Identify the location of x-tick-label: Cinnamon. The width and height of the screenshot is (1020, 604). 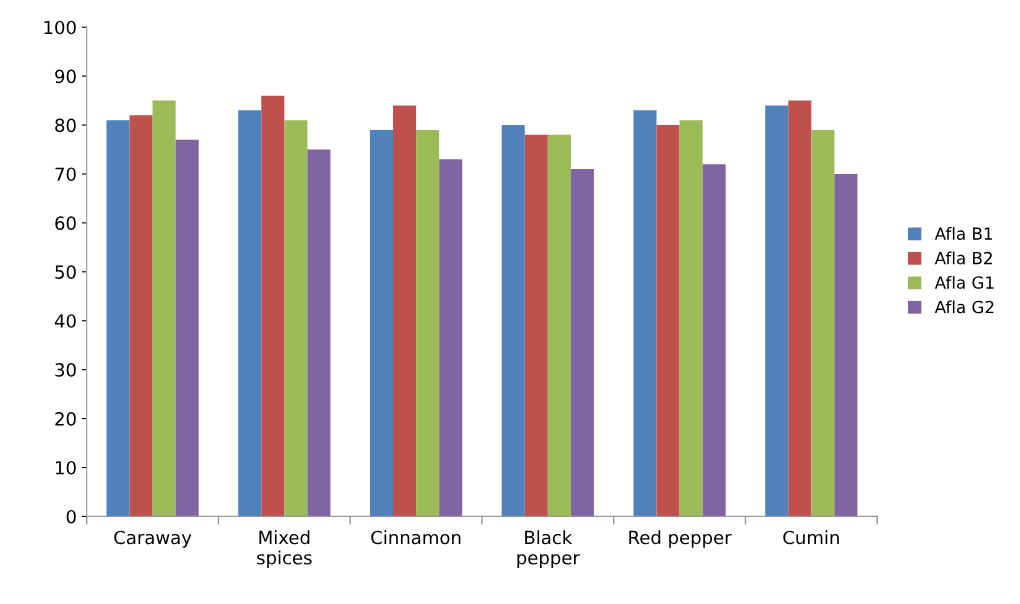
(416, 537).